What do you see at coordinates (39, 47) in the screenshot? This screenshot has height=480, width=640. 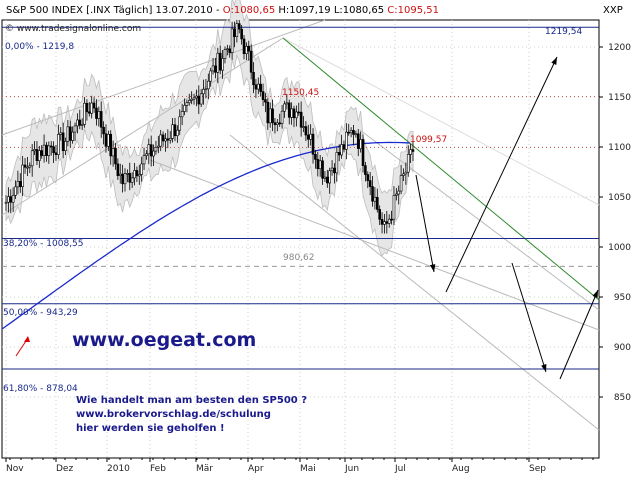 I see `fib-0-label: 0,00% - 1219,8` at bounding box center [39, 47].